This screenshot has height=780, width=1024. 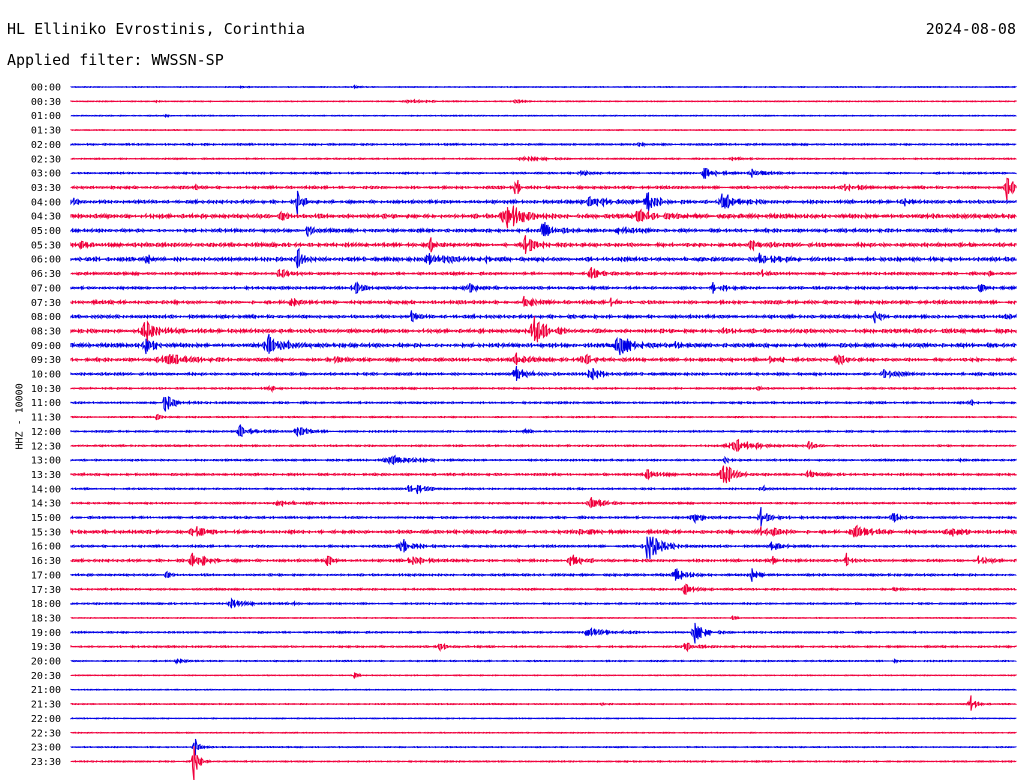 I want to click on time-tick-label: 16:00, so click(x=46, y=547).